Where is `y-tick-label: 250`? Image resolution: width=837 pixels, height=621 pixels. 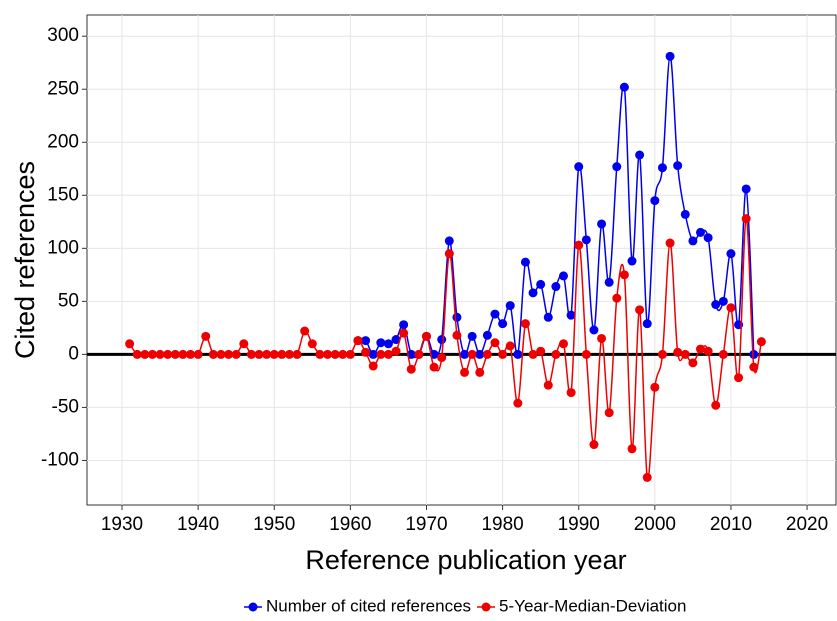
y-tick-label: 250 is located at coordinates (63, 88).